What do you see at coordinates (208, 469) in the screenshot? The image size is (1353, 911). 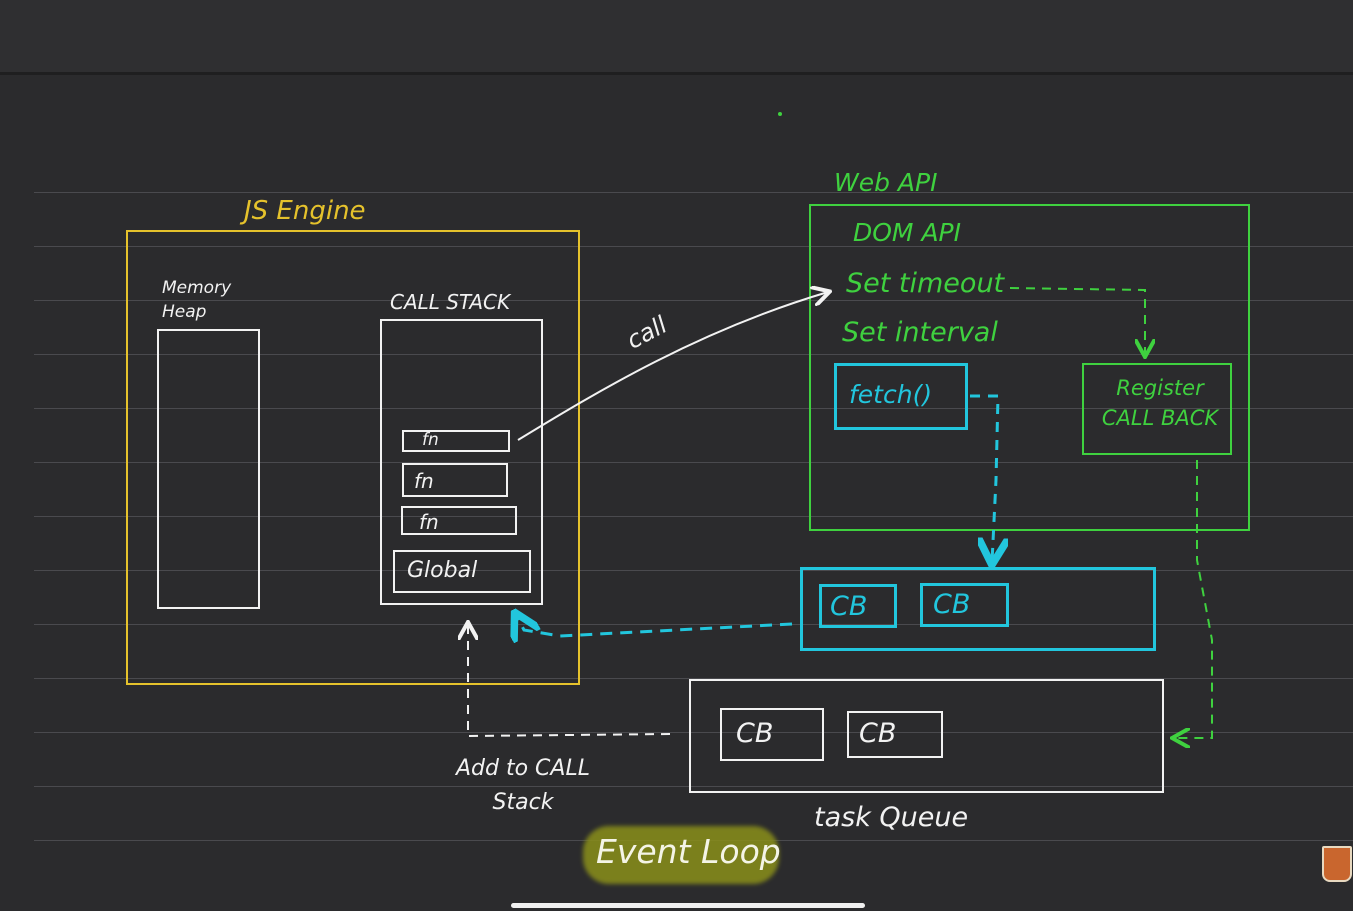 I see `memory-heap-box` at bounding box center [208, 469].